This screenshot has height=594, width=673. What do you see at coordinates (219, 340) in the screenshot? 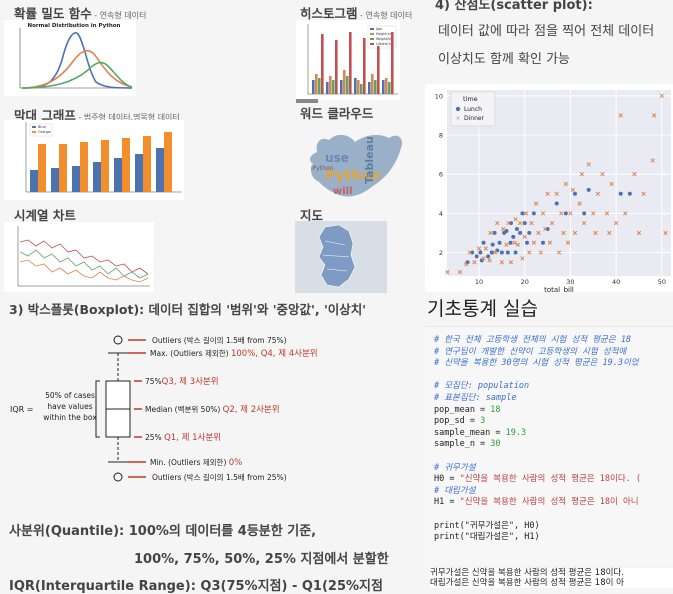
I see `outlier-top-label: Outliers (박스 길이의 1.5배 from 75%)` at bounding box center [219, 340].